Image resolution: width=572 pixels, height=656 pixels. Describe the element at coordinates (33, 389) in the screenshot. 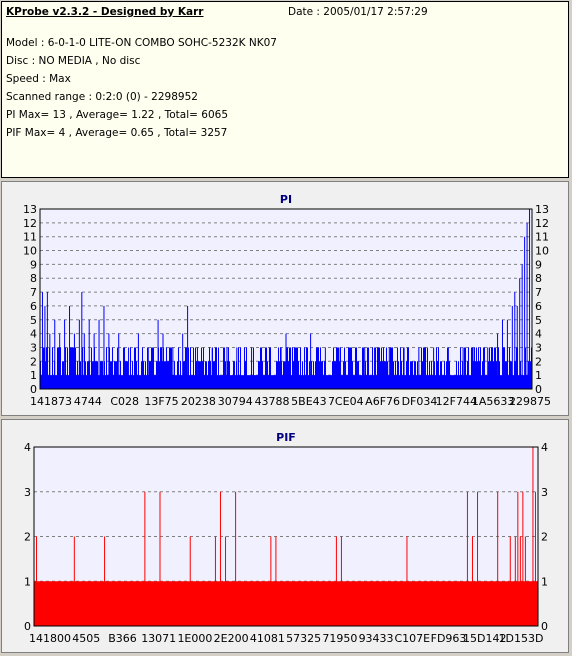

I see `pi-ytick-left: 0` at that location.